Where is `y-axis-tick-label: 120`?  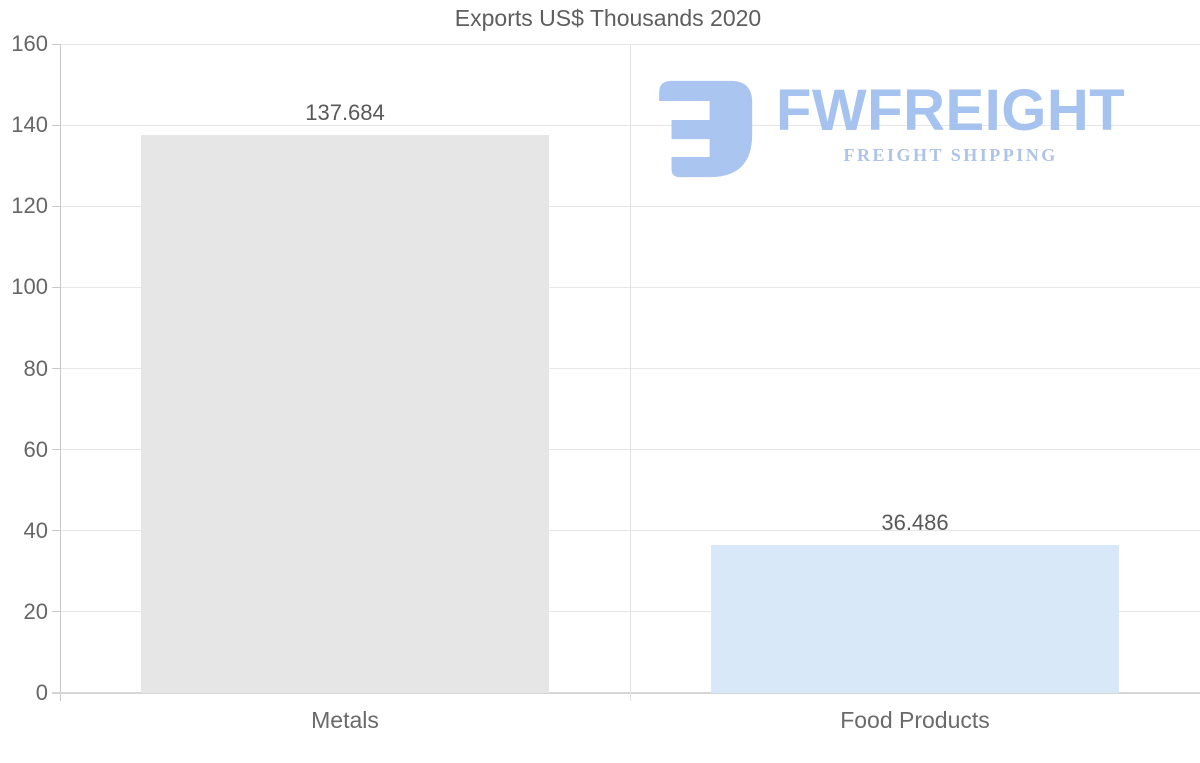
y-axis-tick-label: 120 is located at coordinates (29, 206).